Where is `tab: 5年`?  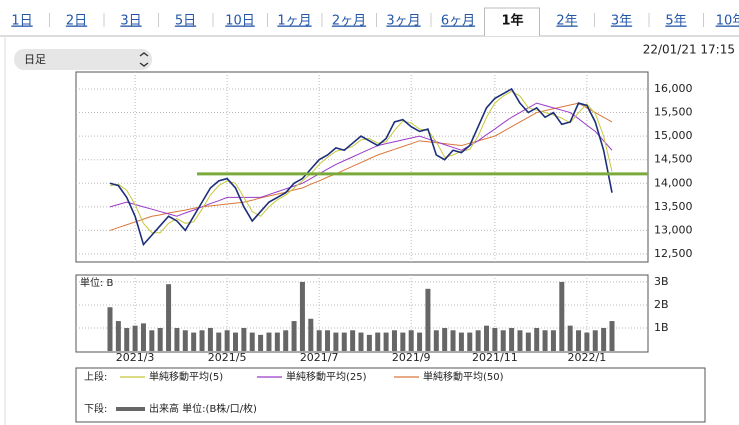
tab: 5年 is located at coordinates (675, 21).